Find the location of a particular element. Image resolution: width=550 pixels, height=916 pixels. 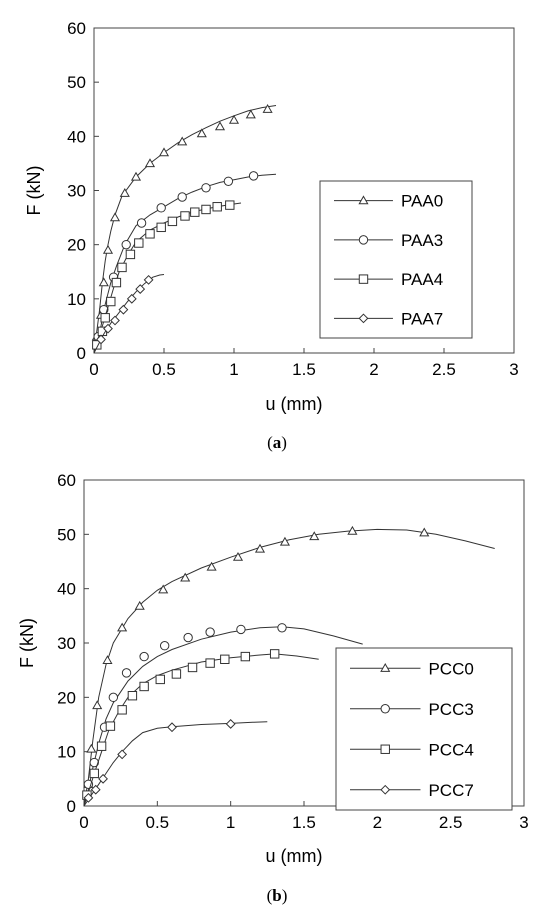

series-PAA4 is located at coordinates (167, 277).